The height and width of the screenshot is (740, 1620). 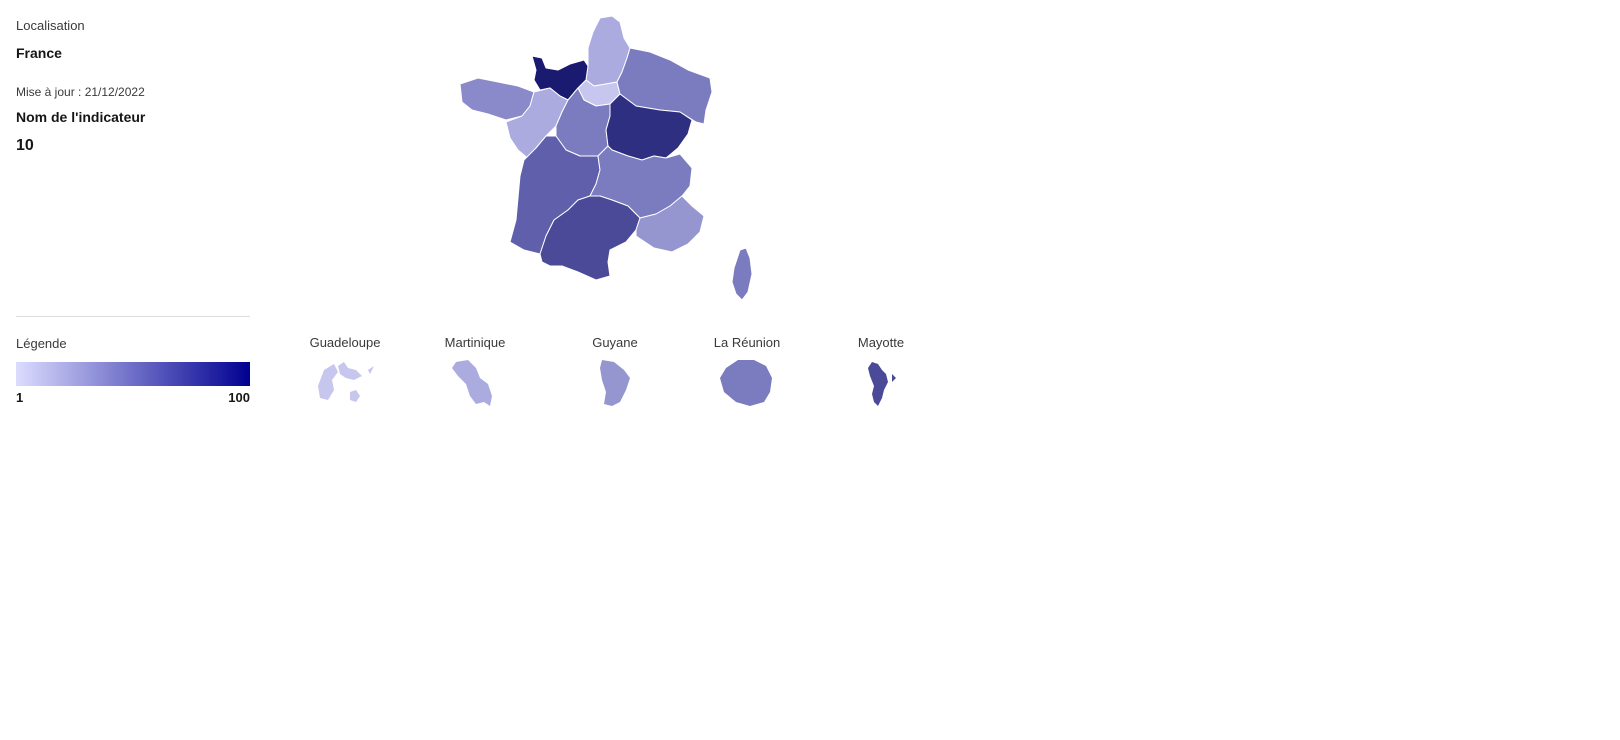 What do you see at coordinates (606, 158) in the screenshot?
I see `france-map` at bounding box center [606, 158].